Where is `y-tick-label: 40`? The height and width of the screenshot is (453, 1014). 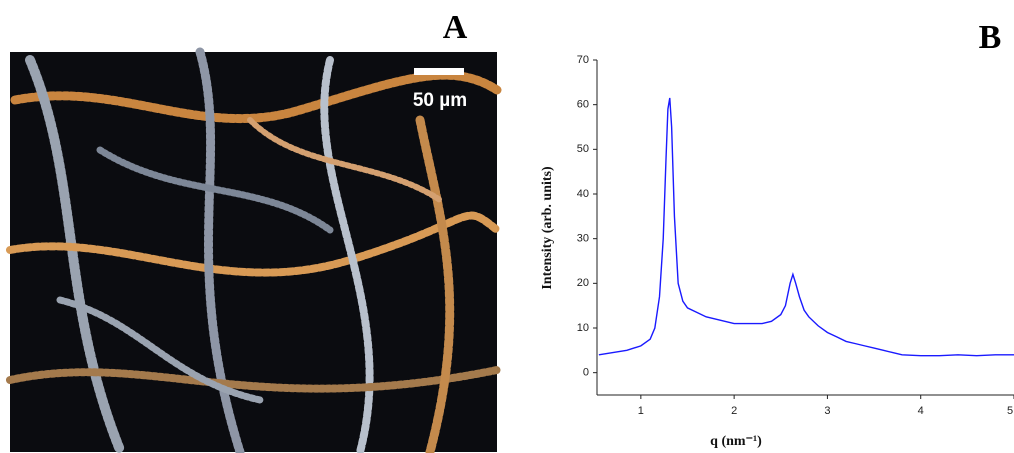 y-tick-label: 40 is located at coordinates (583, 194).